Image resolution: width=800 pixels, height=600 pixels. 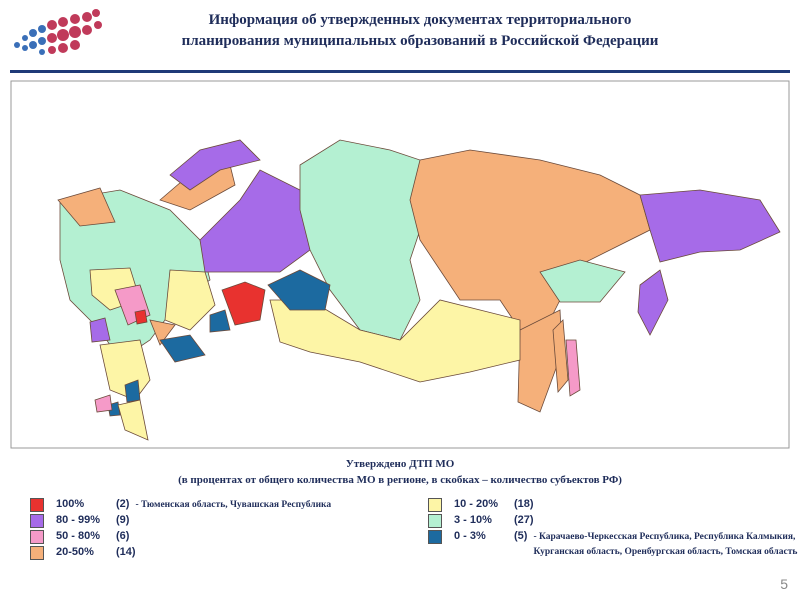 I want to click on legend-range: 0 - 3%, so click(x=470, y=536).